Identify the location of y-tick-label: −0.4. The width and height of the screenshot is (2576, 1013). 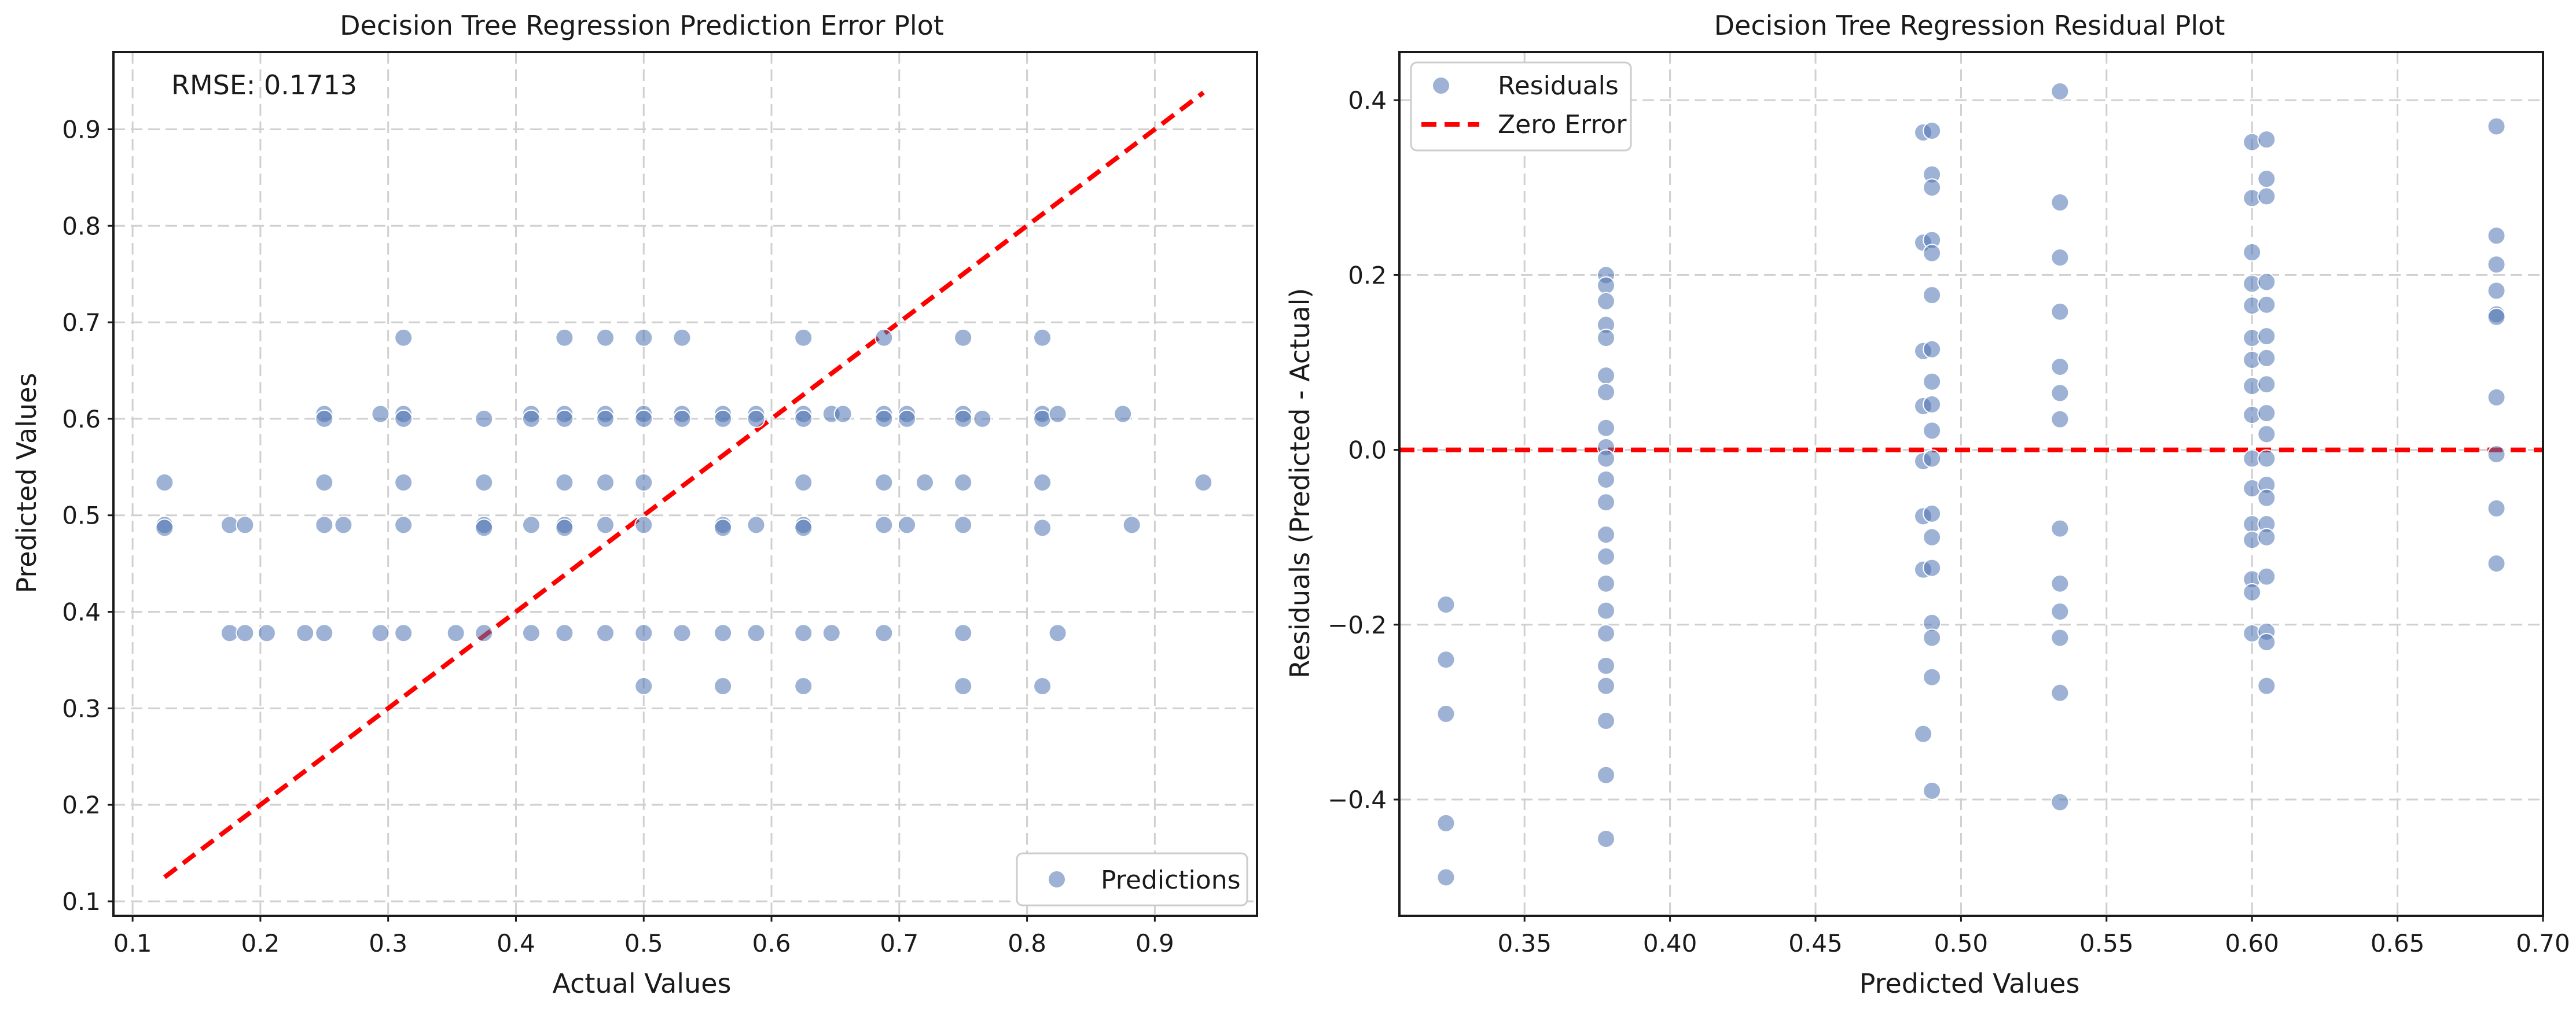
(1357, 800).